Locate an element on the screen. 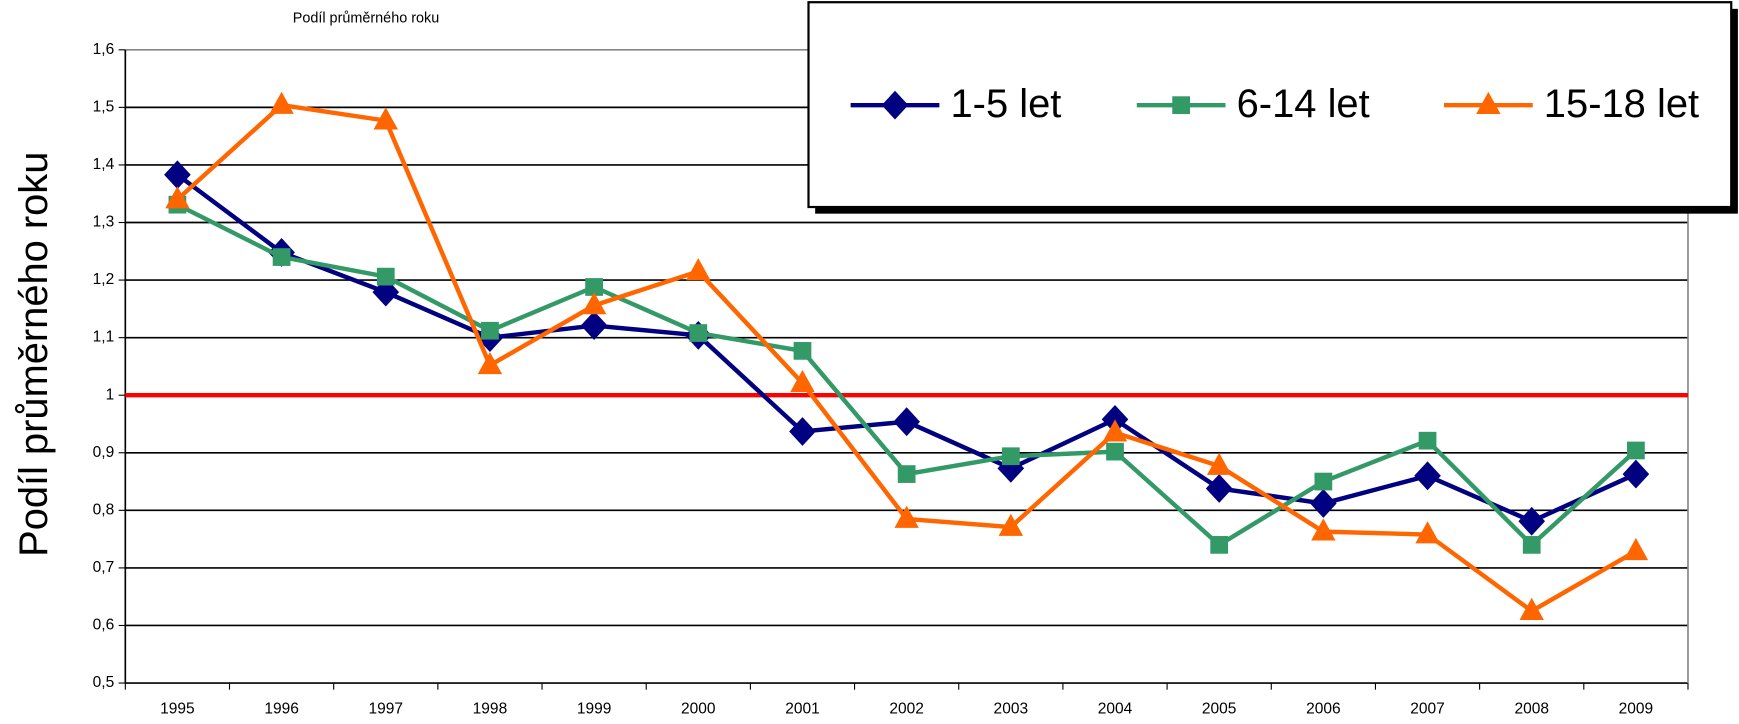 The image size is (1739, 724). x-tick-label: 2005 is located at coordinates (1219, 709).